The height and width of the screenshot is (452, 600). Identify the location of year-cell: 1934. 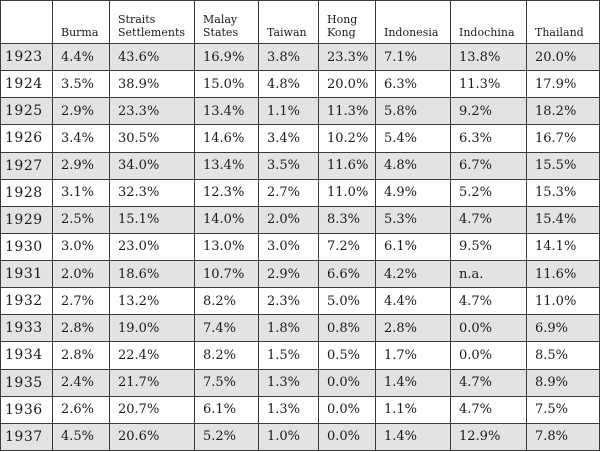
(26, 355).